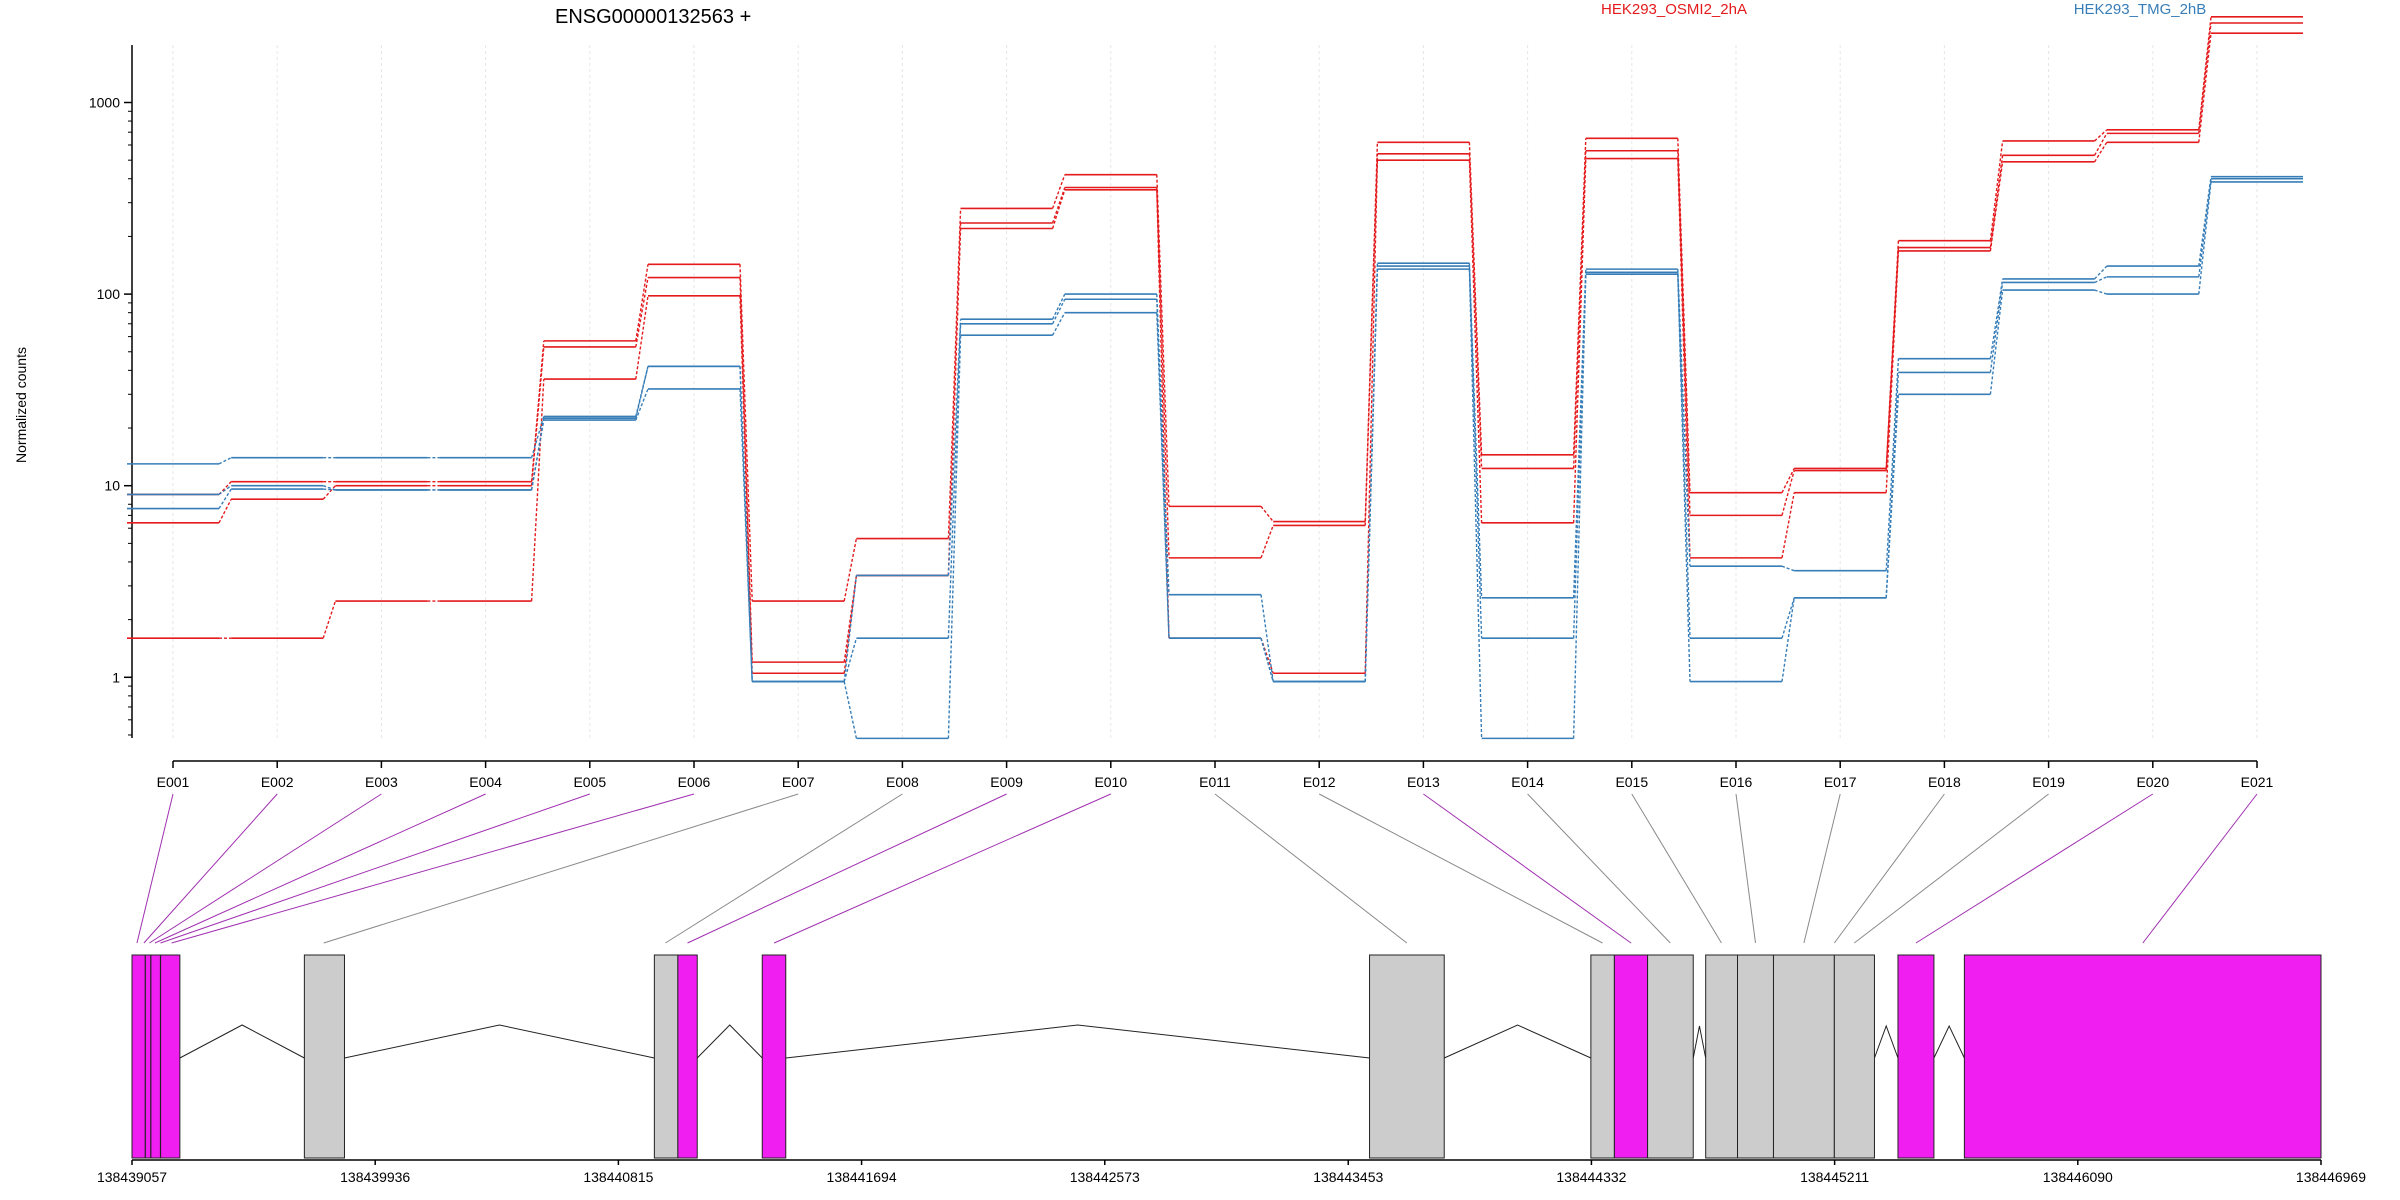  Describe the element at coordinates (902, 782) in the screenshot. I see `x-tick-label: E008` at that location.